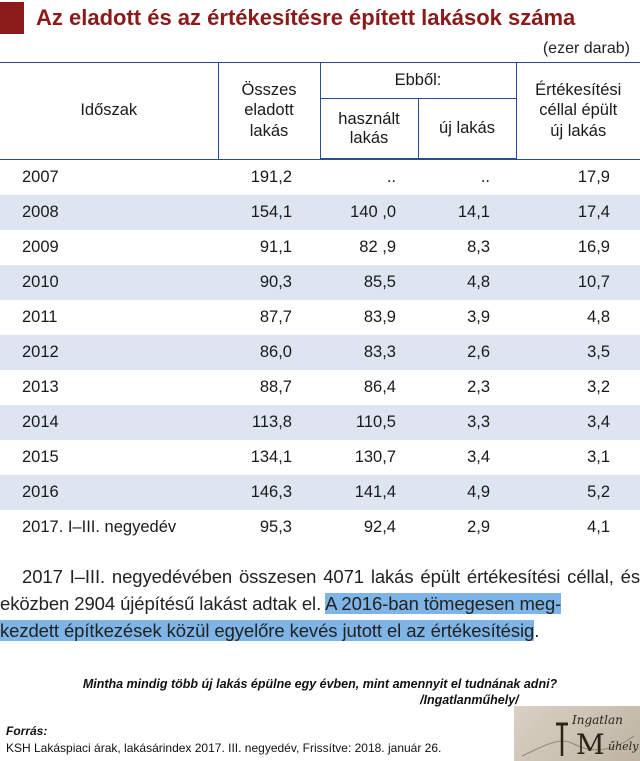  Describe the element at coordinates (271, 456) in the screenshot. I see `cell-total: 134,1` at that location.